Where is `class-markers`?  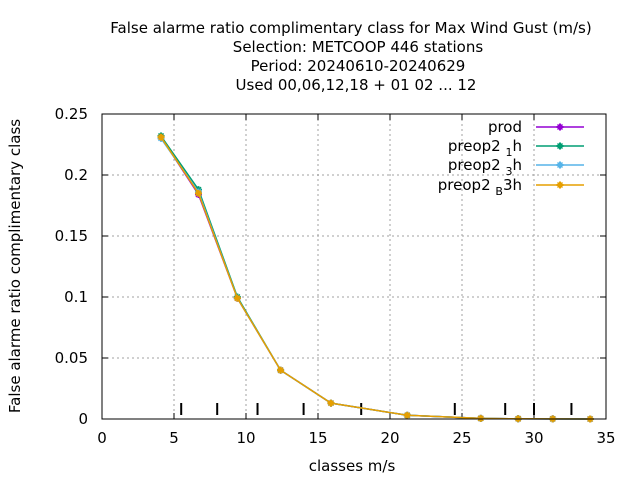 class-markers is located at coordinates (376, 409).